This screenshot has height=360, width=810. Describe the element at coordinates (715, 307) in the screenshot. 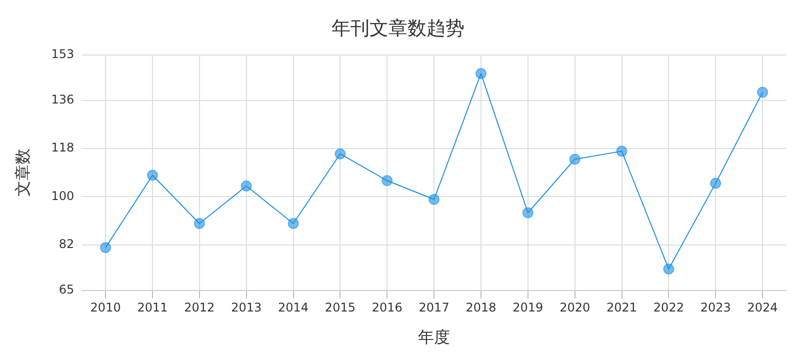

I see `x-tick-label: 2023` at that location.